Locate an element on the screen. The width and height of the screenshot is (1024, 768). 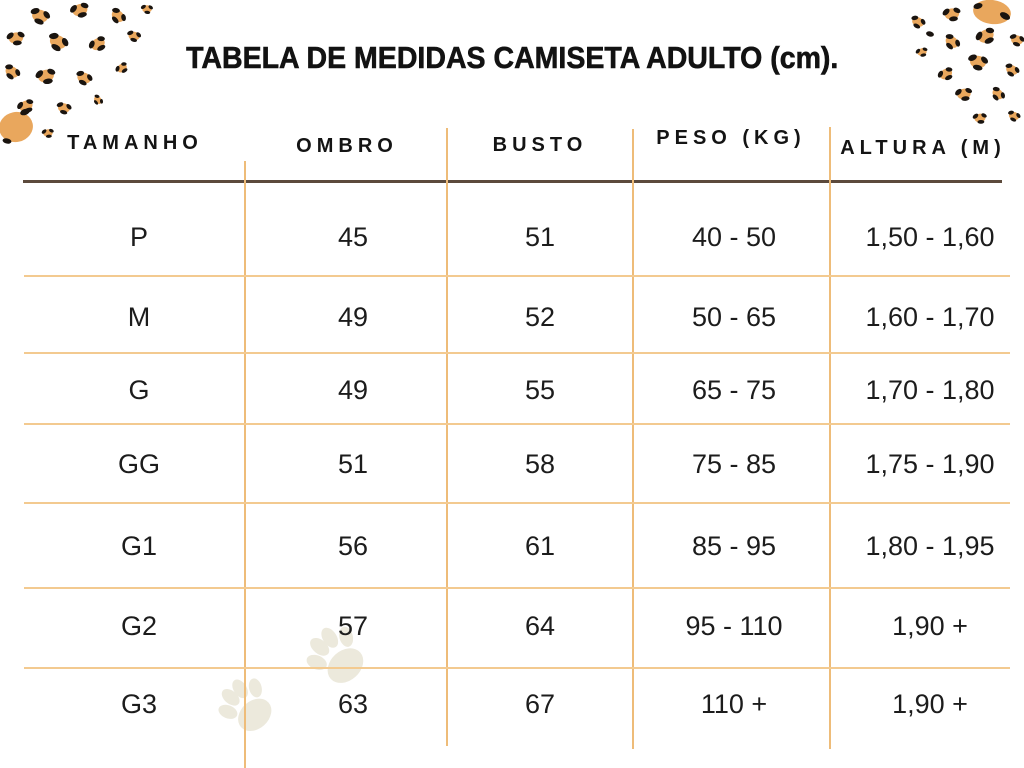
table-cell: 64 is located at coordinates (540, 626).